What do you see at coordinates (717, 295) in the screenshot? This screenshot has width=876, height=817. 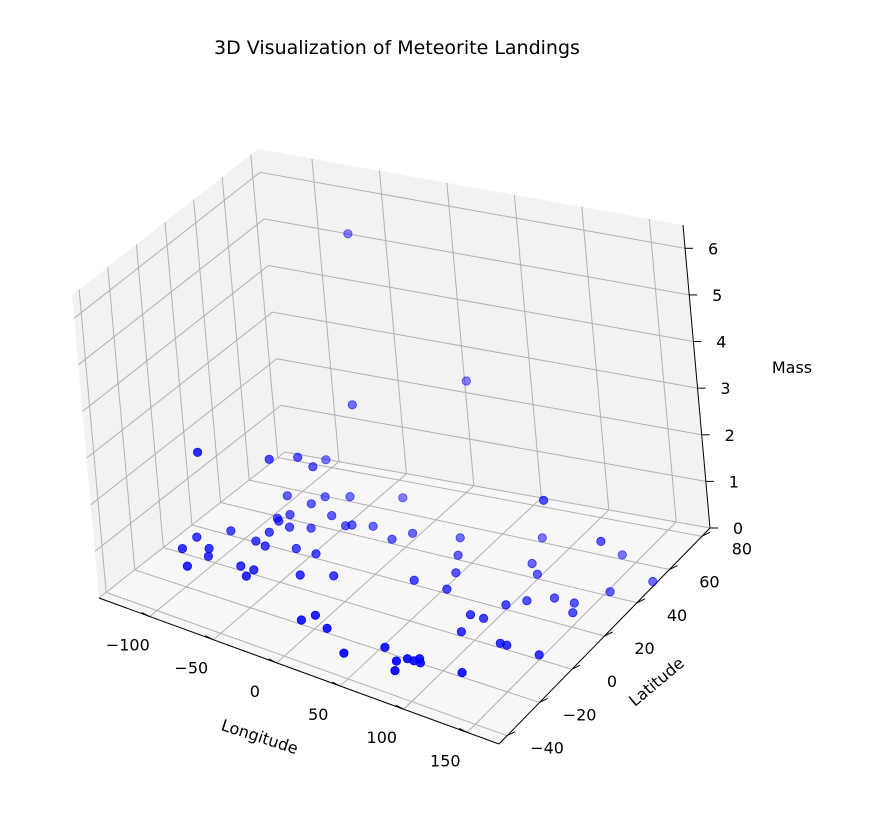 I see `z-tick-label: 5` at bounding box center [717, 295].